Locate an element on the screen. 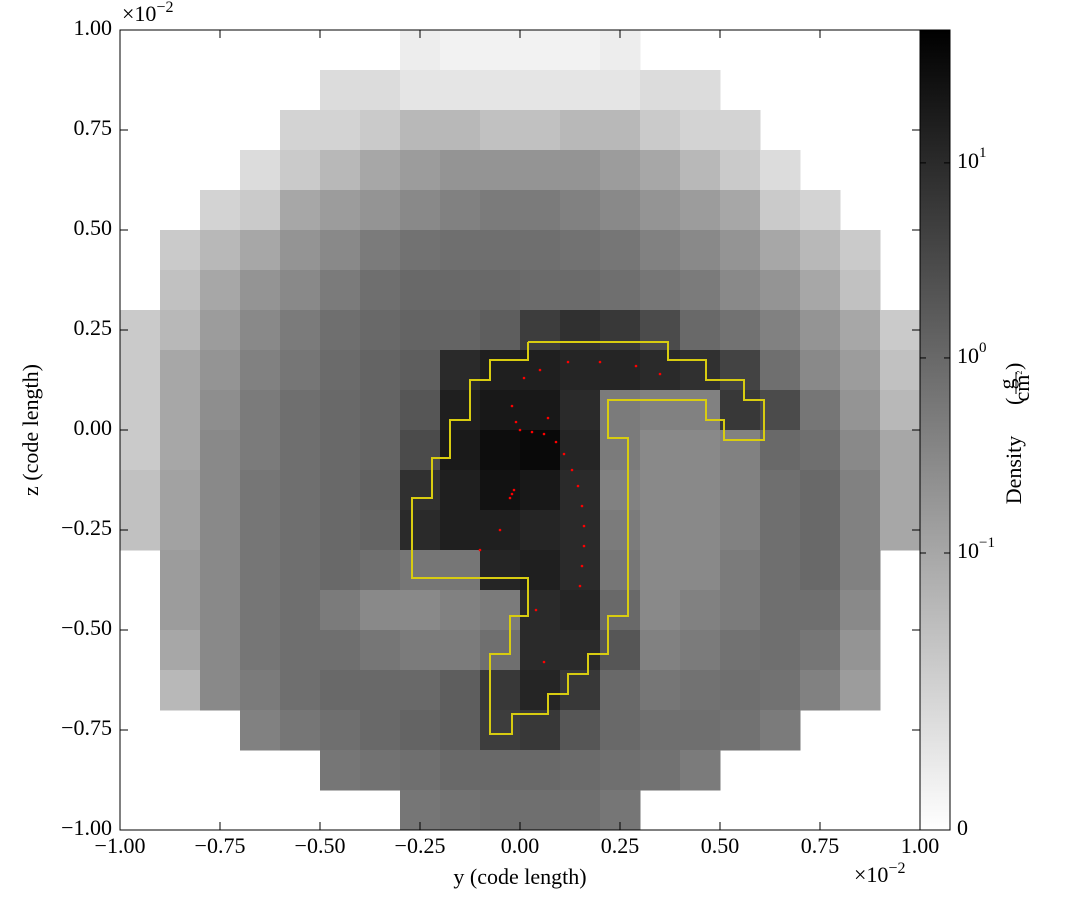 Image resolution: width=1085 pixels, height=920 pixels. y-tick-label: 0.50 is located at coordinates (93, 227).